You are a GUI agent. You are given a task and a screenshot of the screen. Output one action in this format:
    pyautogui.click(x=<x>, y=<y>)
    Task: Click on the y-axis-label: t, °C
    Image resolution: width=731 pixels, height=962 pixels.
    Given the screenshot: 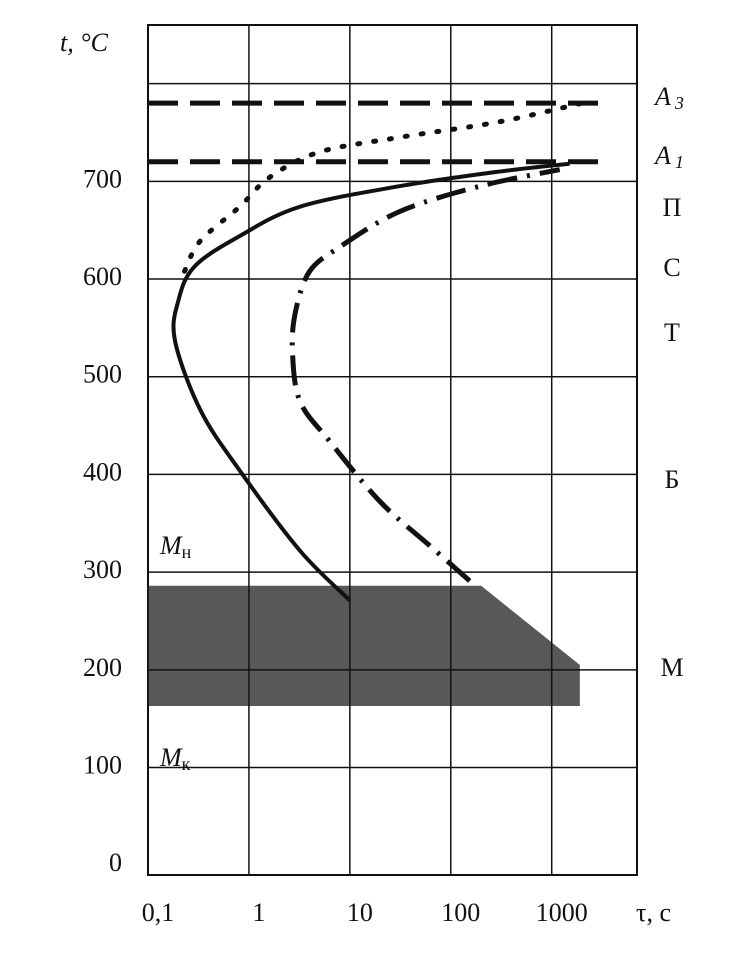 What is the action you would take?
    pyautogui.click(x=84, y=42)
    